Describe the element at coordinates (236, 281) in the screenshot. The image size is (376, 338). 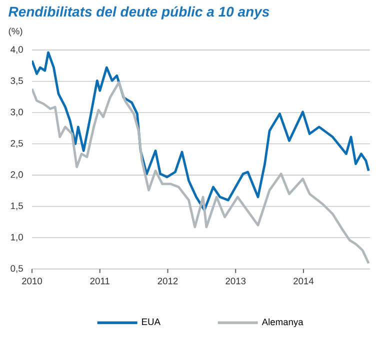
I see `x-tick-label: 2013` at that location.